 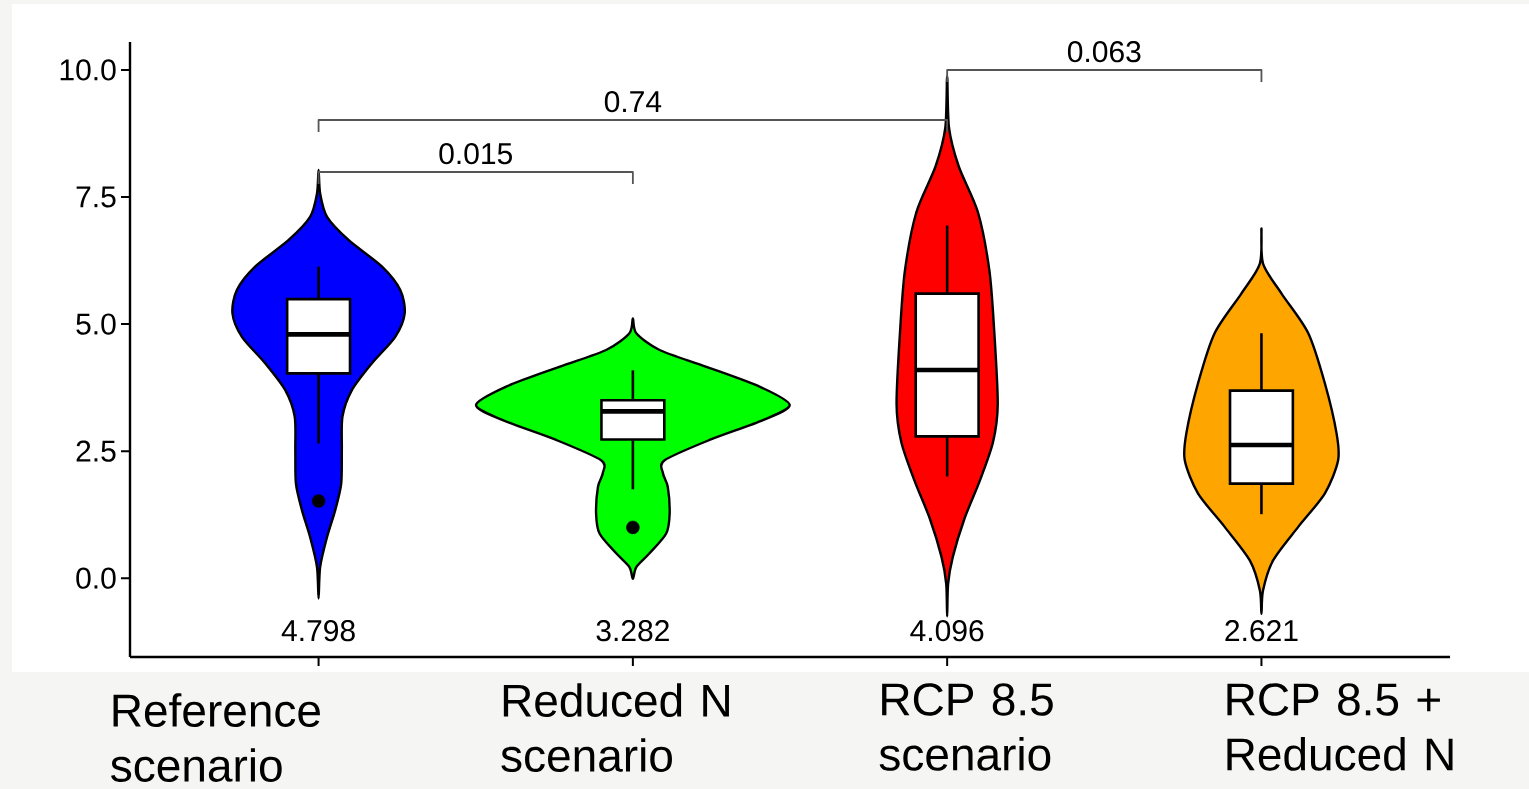 What do you see at coordinates (318, 631) in the screenshot?
I see `text: 4.798` at bounding box center [318, 631].